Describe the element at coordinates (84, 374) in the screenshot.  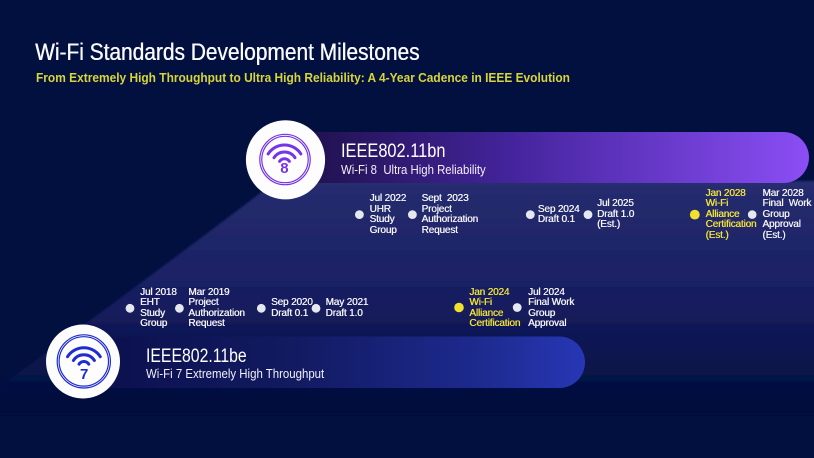
I see `svg-text: 7` at that location.